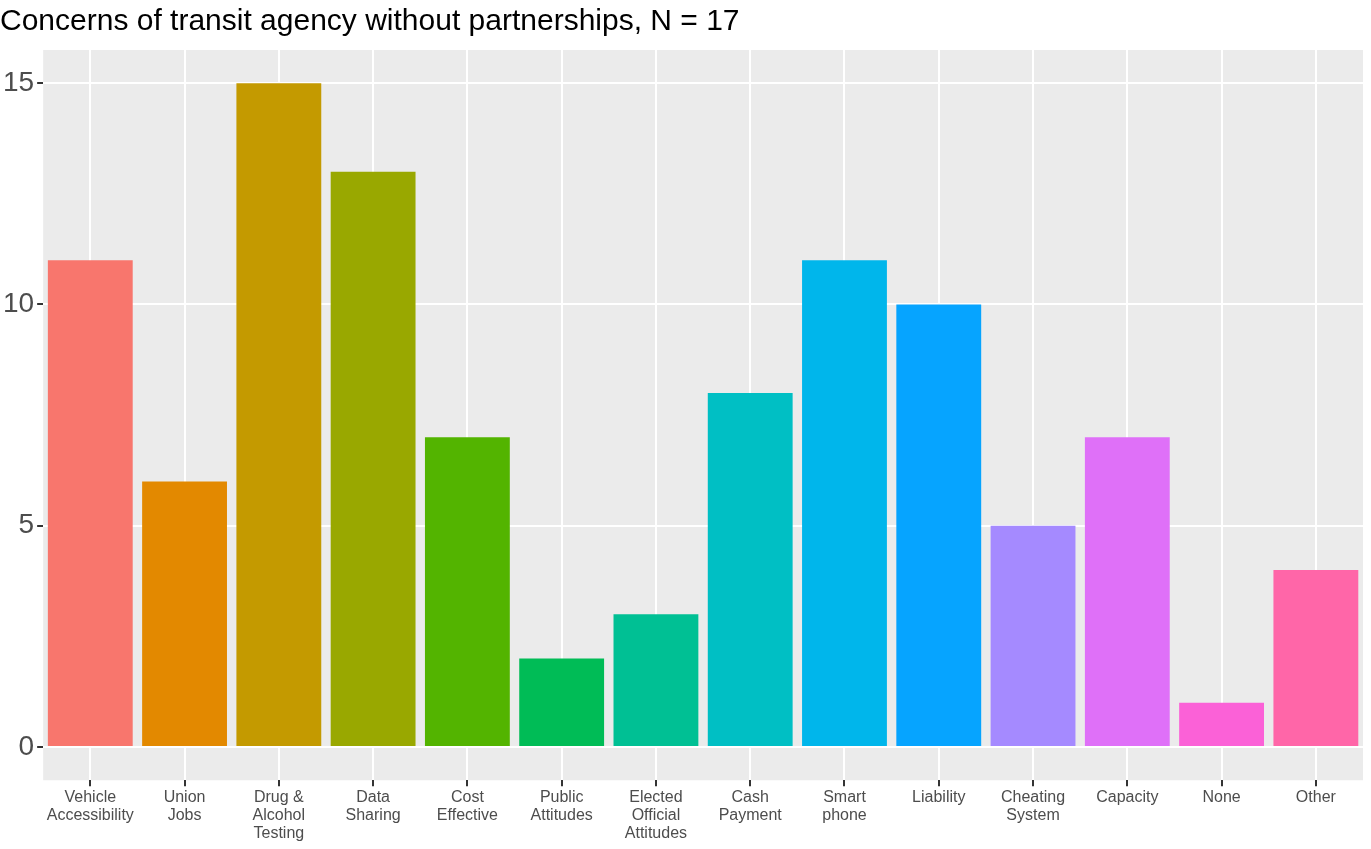 This screenshot has height=849, width=1371. I want to click on x-tick-label: Smart phone, so click(844, 806).